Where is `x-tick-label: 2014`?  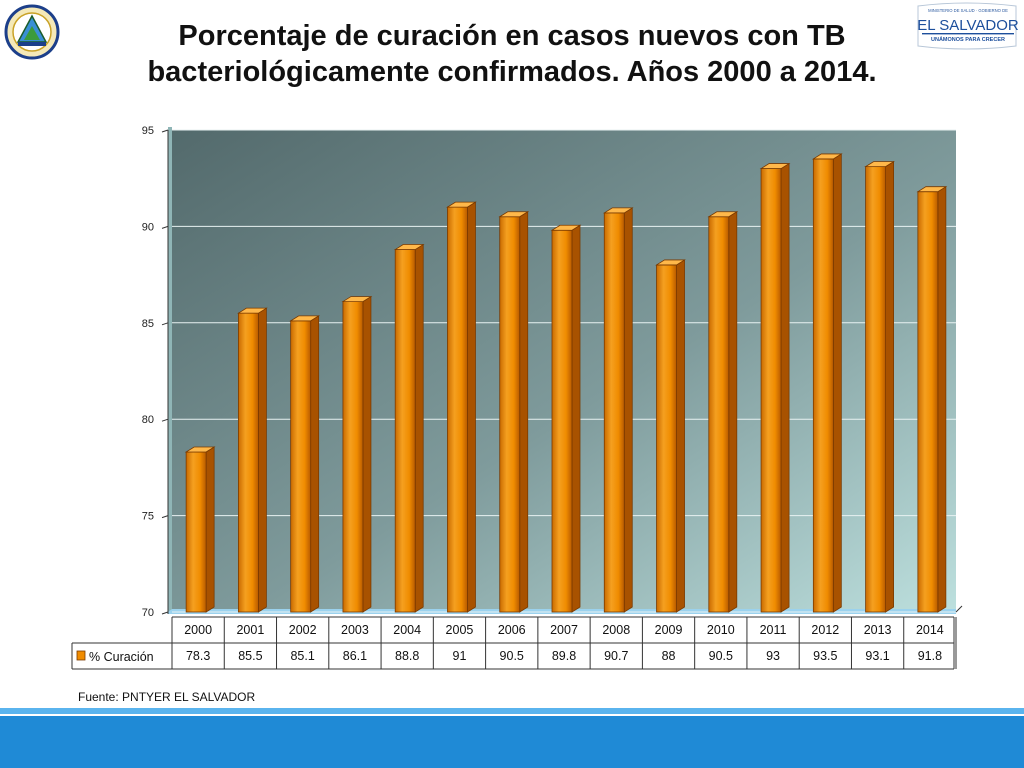 x-tick-label: 2014 is located at coordinates (930, 630).